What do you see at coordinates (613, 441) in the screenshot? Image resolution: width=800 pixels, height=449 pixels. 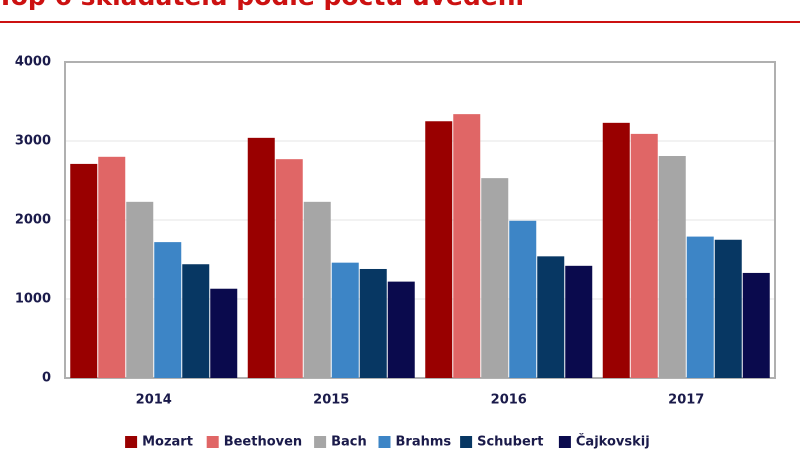 I see `legend-label: Čajkovskij` at bounding box center [613, 441].